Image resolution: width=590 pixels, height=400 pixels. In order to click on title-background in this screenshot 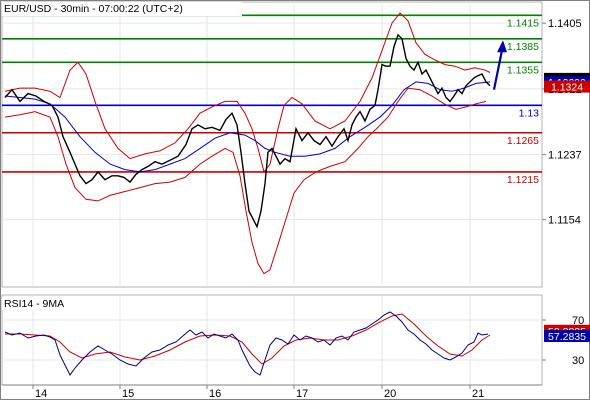, I will do `click(122, 9)`.